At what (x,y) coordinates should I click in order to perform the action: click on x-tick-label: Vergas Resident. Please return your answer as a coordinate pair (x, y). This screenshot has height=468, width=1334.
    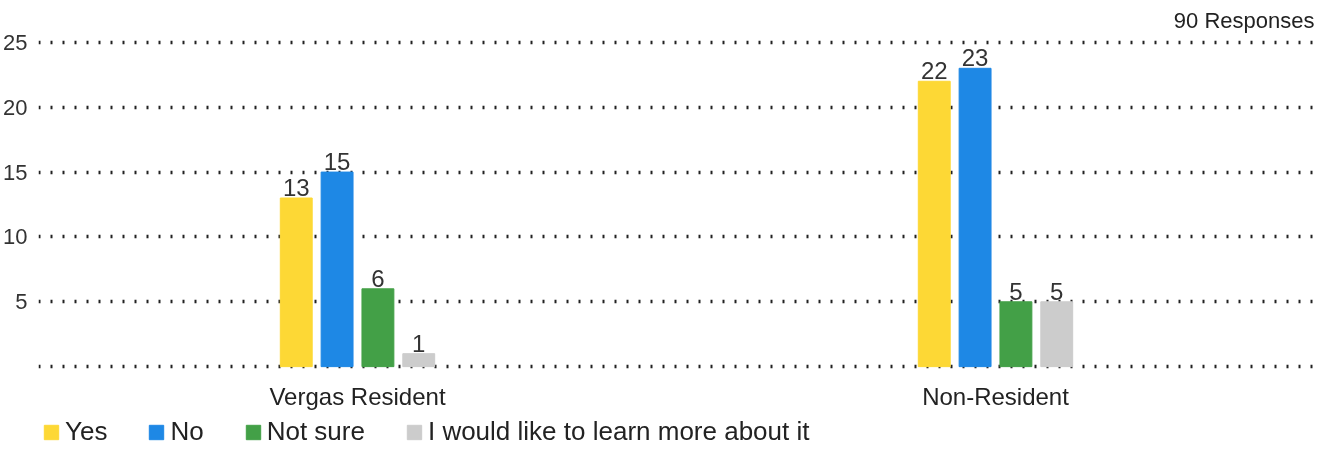
    Looking at the image, I should click on (357, 396).